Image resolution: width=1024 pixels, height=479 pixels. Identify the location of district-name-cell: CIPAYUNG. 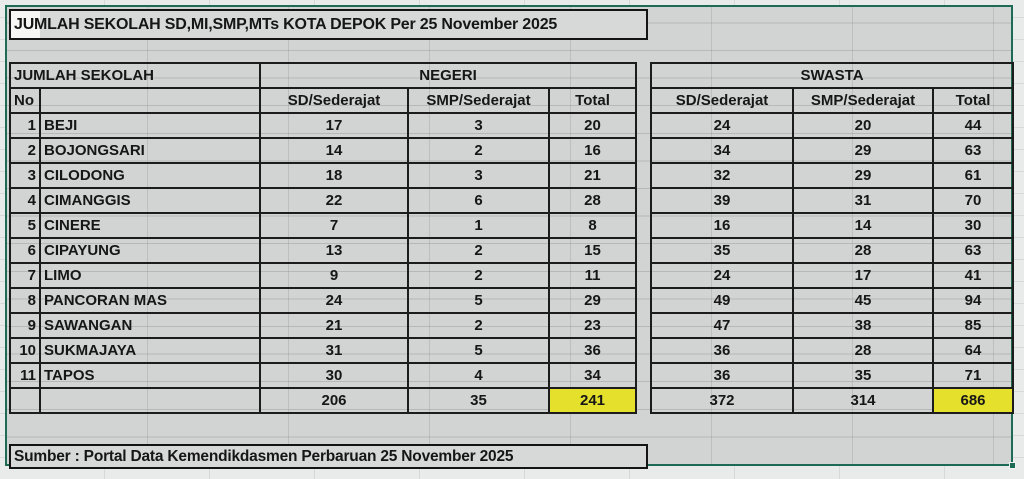
(150, 250).